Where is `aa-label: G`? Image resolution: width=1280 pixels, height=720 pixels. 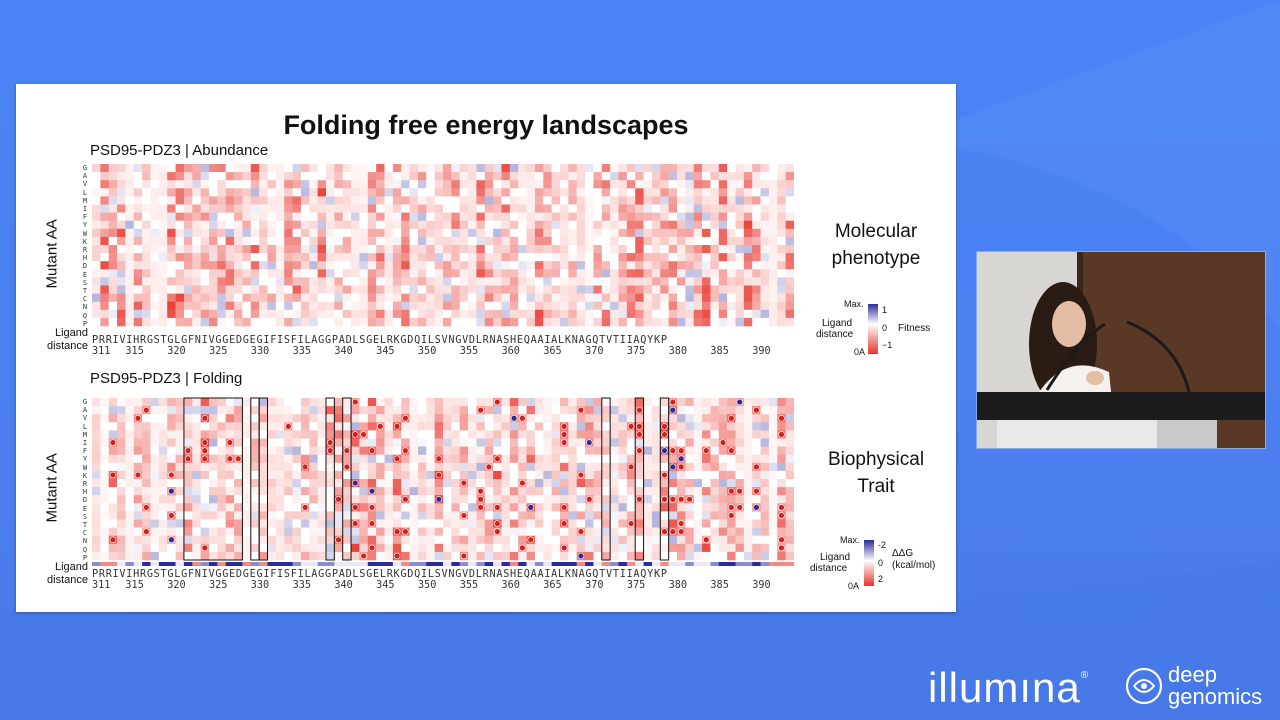
aa-label: G is located at coordinates (85, 402).